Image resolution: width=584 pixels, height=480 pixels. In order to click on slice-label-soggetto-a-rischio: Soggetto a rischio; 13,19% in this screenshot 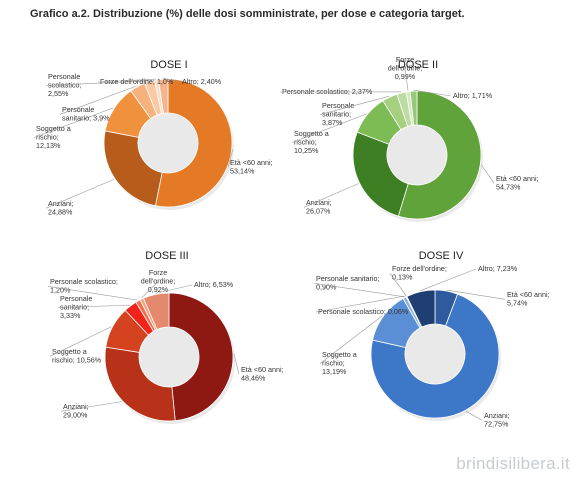, I will do `click(339, 363)`.